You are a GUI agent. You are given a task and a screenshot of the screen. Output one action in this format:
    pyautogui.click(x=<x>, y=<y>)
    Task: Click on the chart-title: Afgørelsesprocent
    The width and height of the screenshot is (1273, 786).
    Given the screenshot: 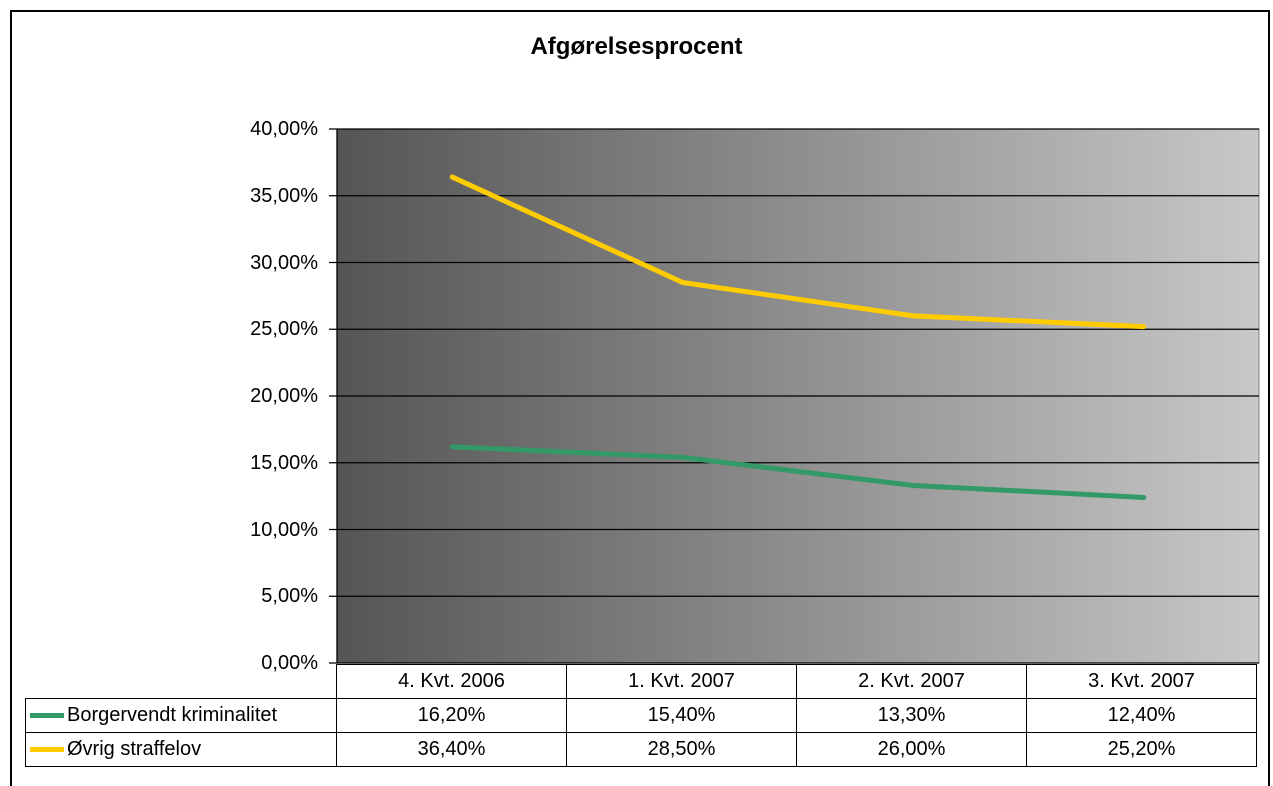 What is the action you would take?
    pyautogui.click(x=636, y=46)
    